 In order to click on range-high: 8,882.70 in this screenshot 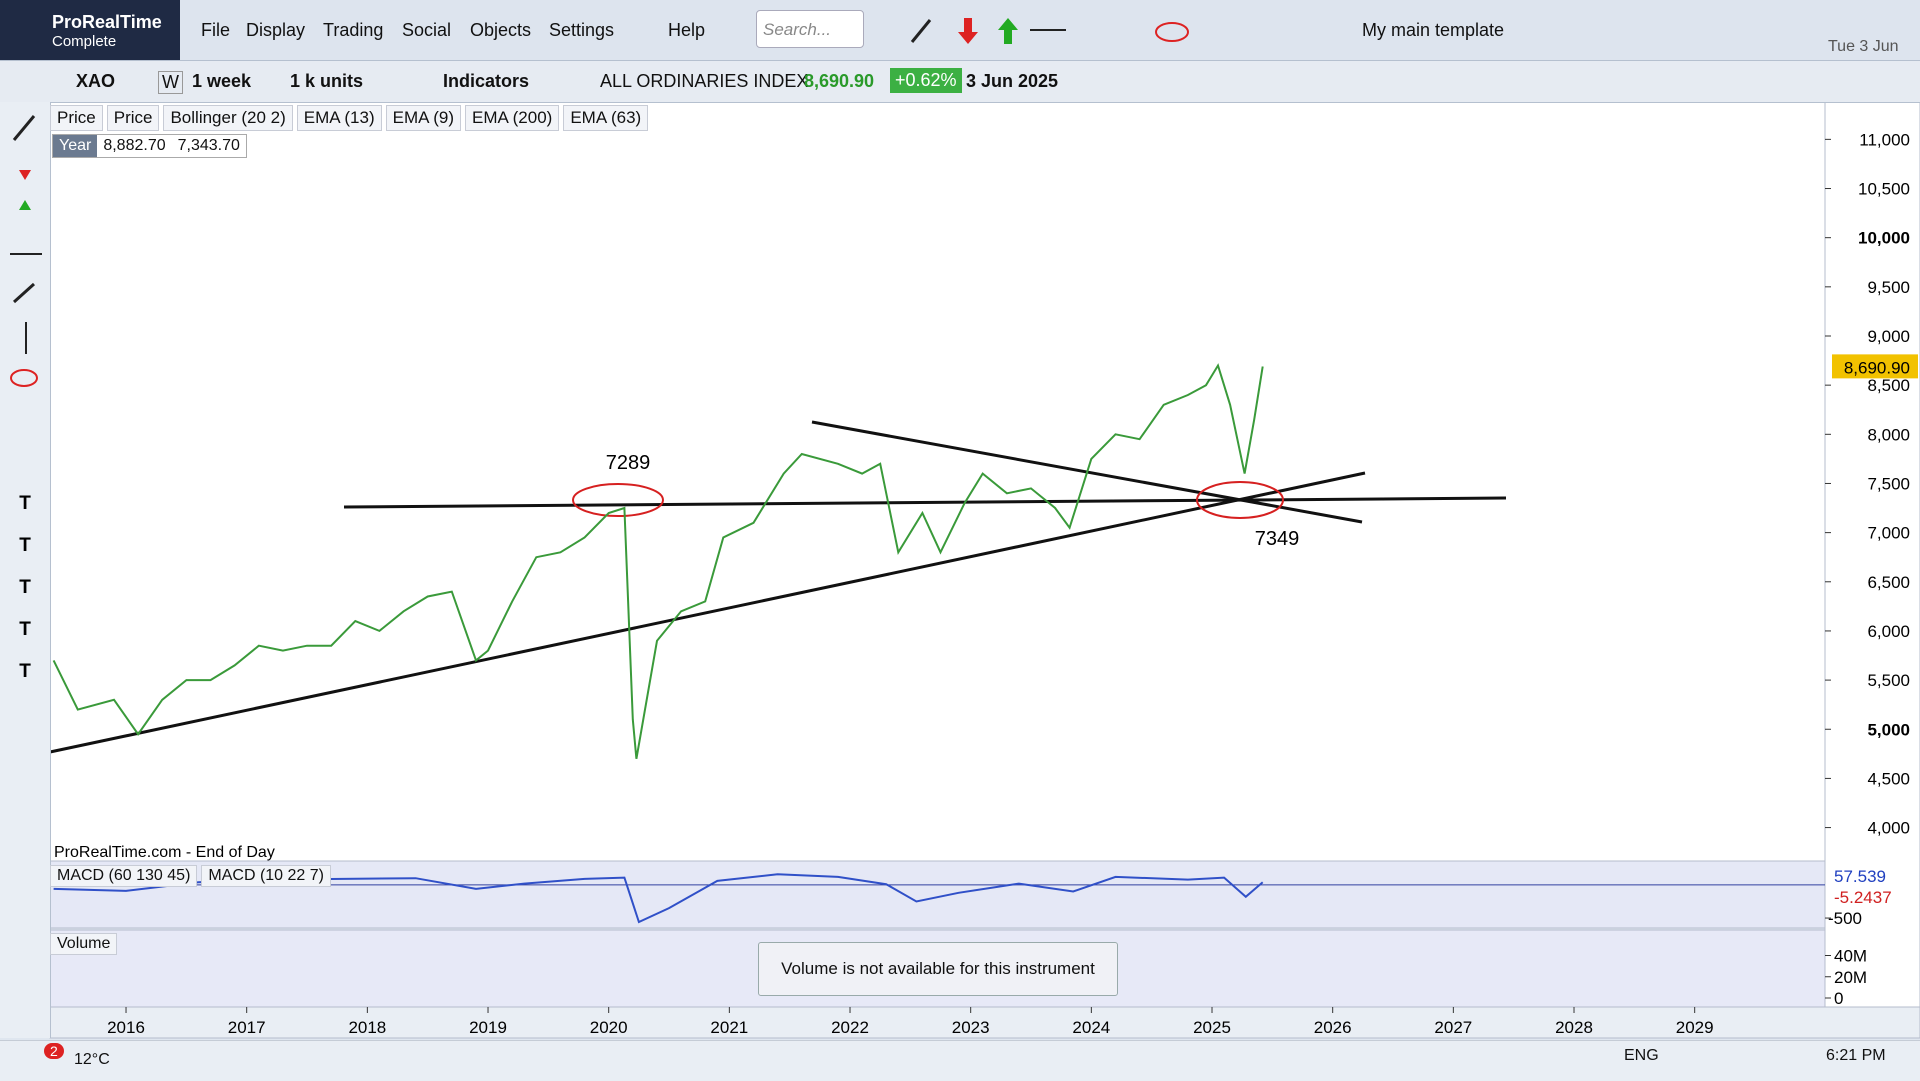, I will do `click(134, 145)`.